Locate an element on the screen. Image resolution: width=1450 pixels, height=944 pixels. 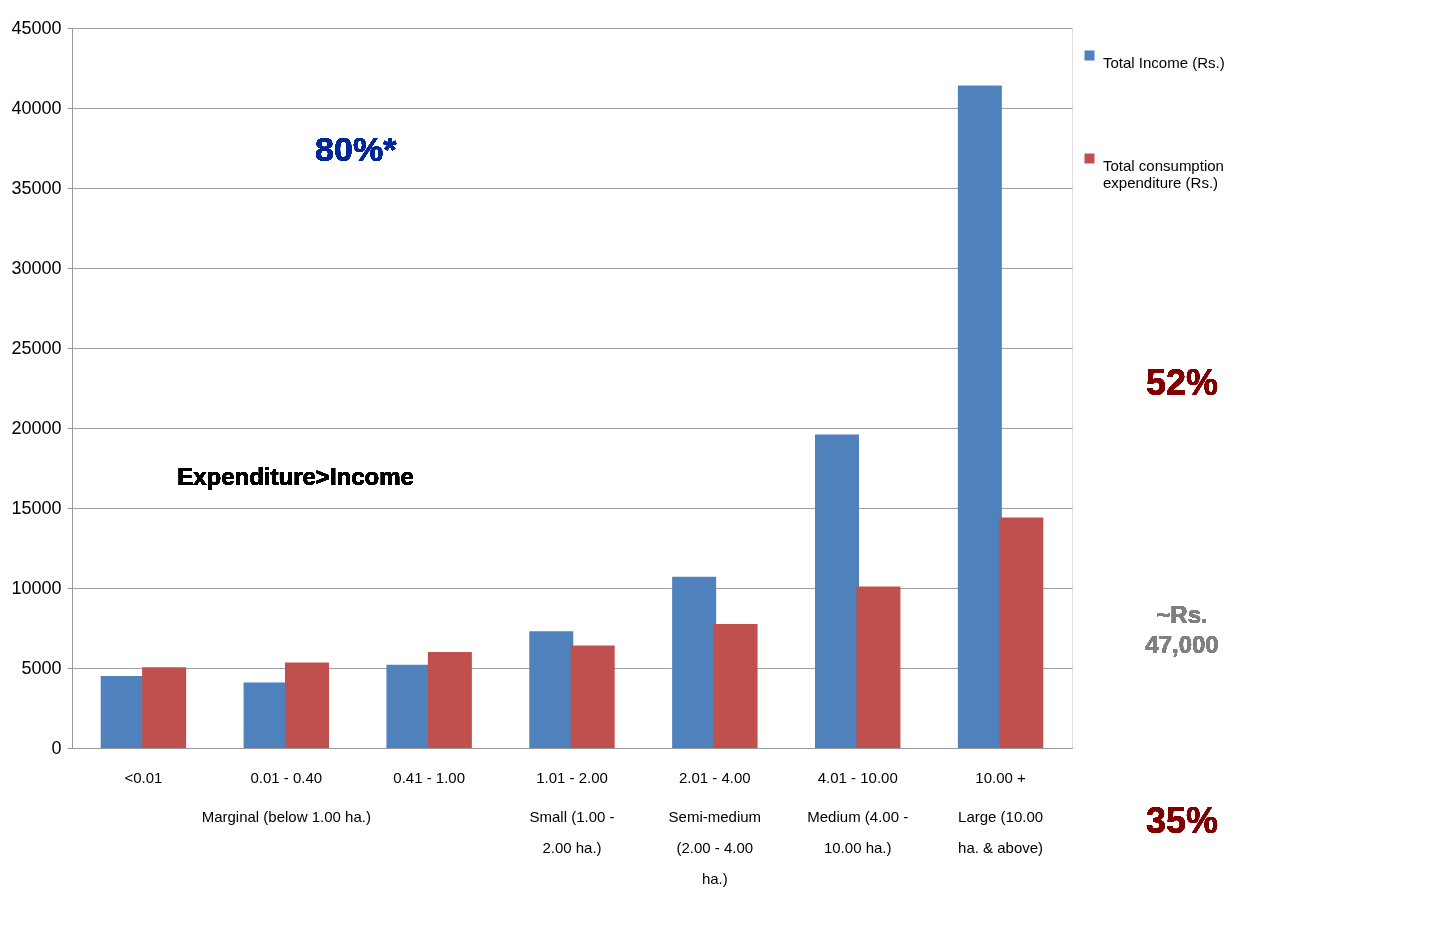
y-tick-label: 25000 is located at coordinates (36, 347).